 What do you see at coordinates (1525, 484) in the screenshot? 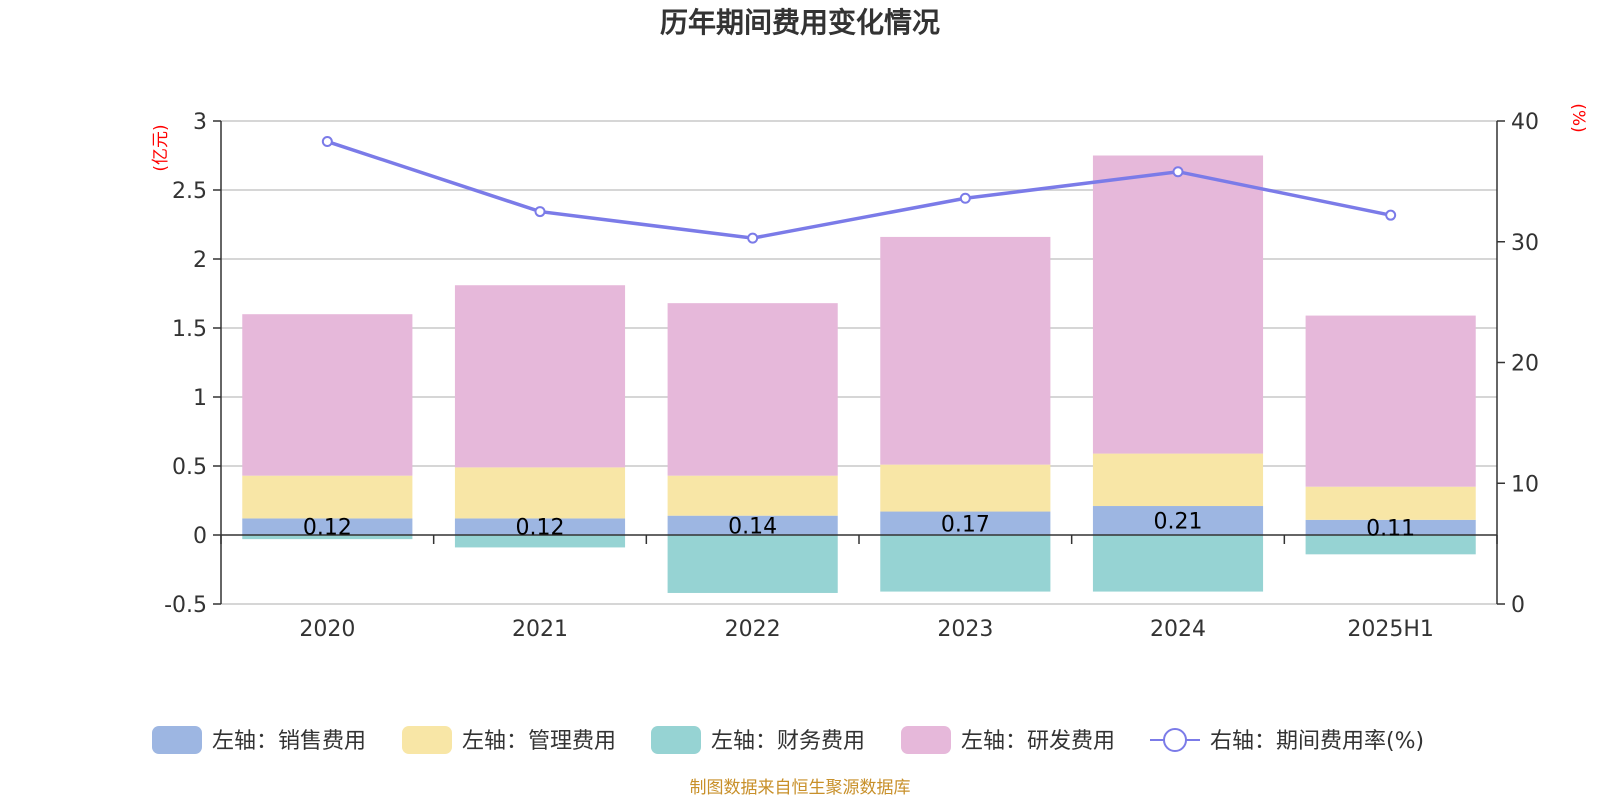
I see `right-axis-tick-label: 10` at bounding box center [1525, 484].